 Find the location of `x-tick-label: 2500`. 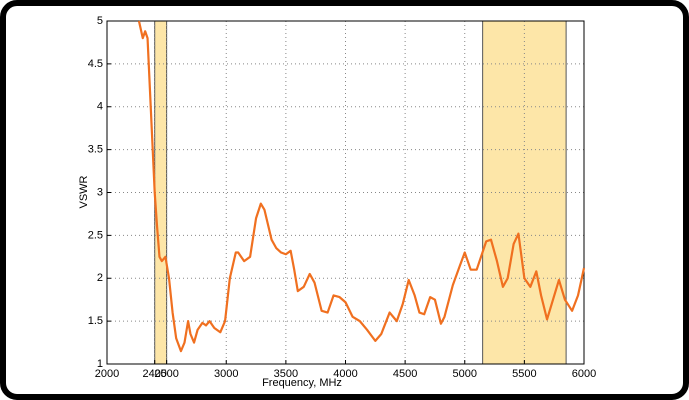

x-tick-label: 2500 is located at coordinates (166, 374).